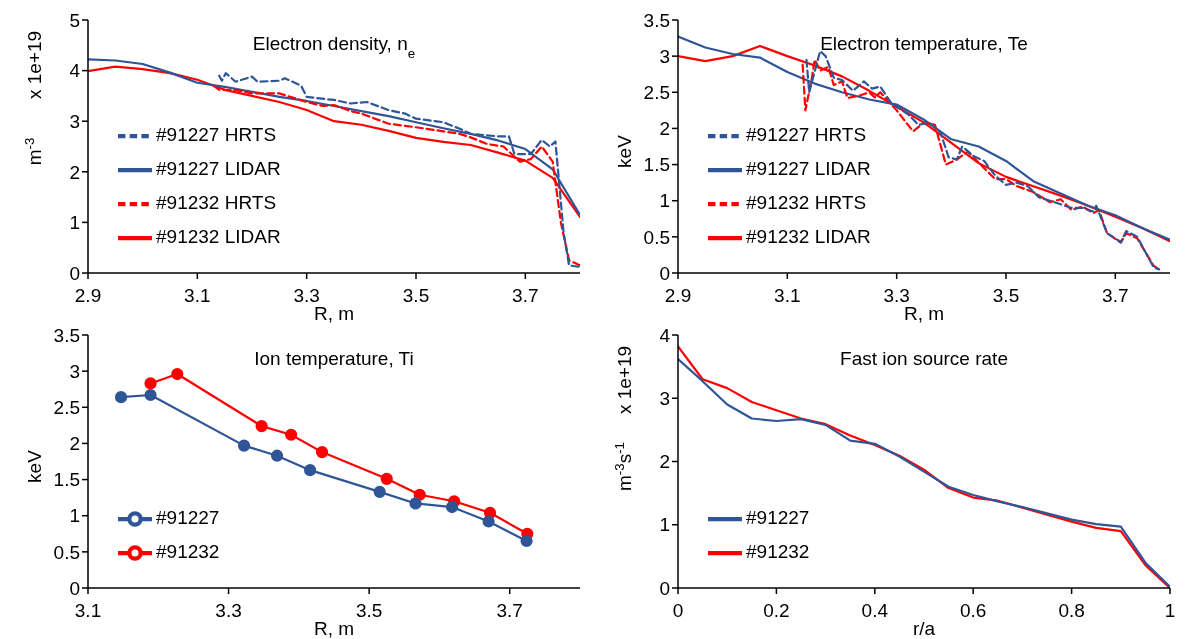 The width and height of the screenshot is (1197, 639). Describe the element at coordinates (924, 358) in the screenshot. I see `text: Fast ion source rate` at that location.